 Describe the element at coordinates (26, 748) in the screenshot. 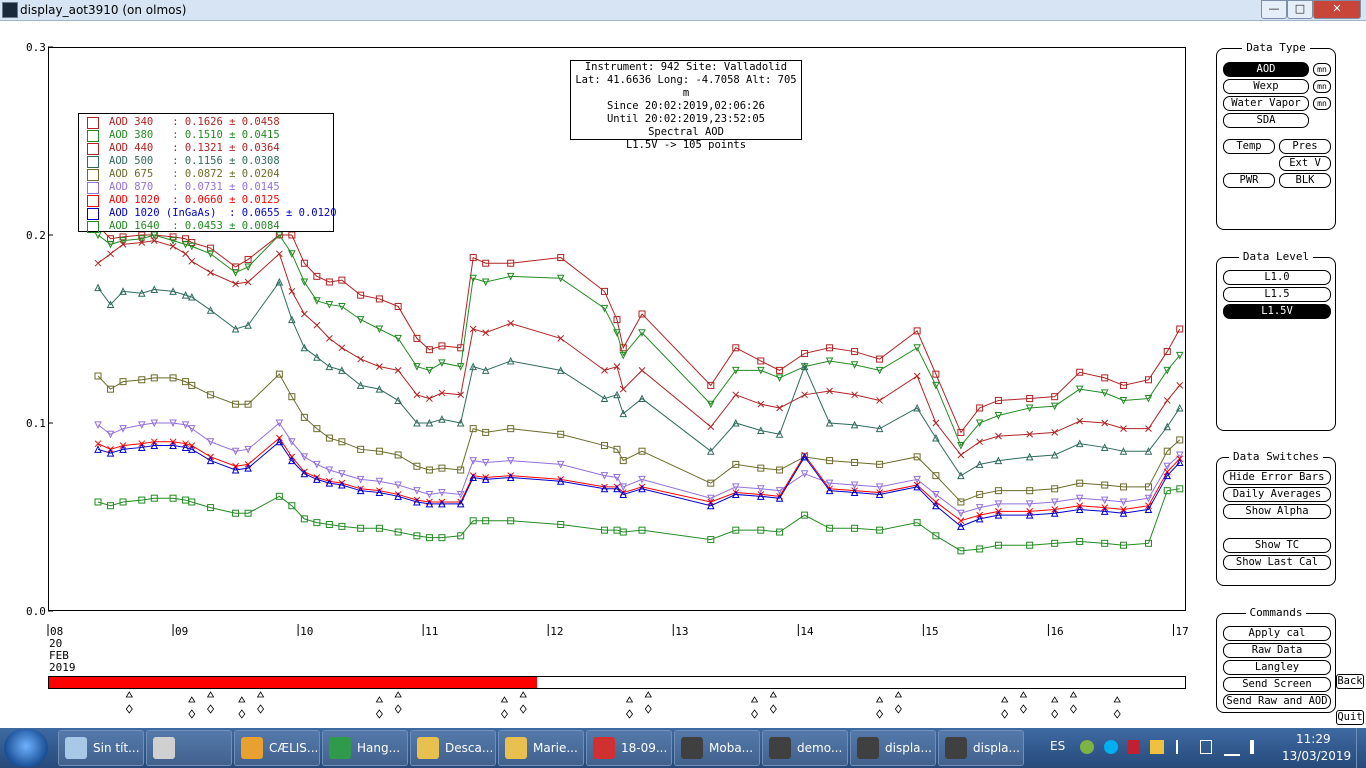

I see `start-button` at that location.